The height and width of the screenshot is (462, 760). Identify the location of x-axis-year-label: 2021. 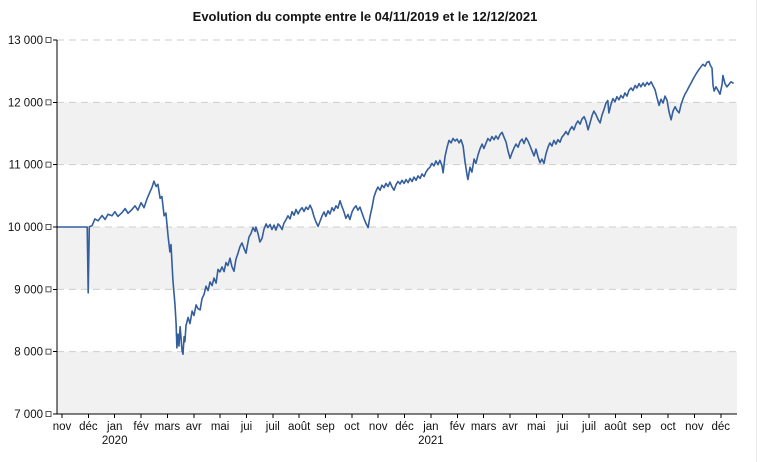
(431, 441).